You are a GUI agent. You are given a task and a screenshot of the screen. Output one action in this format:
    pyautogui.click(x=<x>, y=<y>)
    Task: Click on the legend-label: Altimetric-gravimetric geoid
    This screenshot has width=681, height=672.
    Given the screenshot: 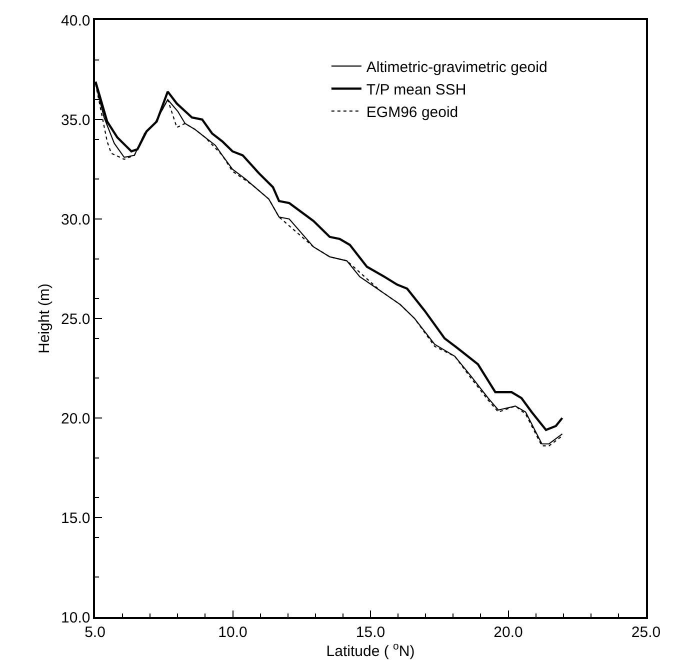 What is the action you would take?
    pyautogui.click(x=457, y=67)
    